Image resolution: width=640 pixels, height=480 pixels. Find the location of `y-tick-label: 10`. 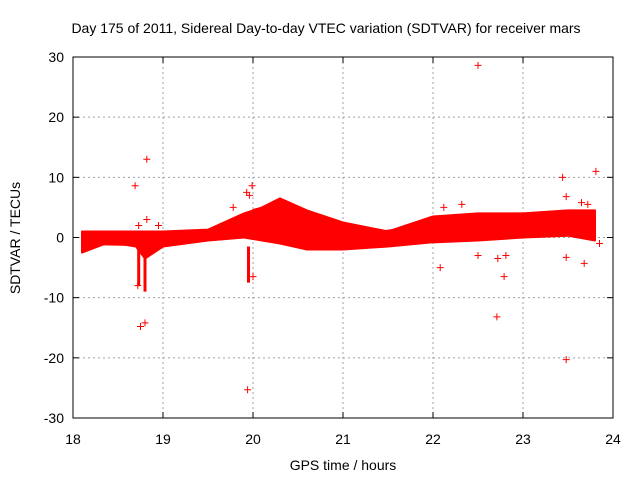

y-tick-label: 10 is located at coordinates (56, 177).